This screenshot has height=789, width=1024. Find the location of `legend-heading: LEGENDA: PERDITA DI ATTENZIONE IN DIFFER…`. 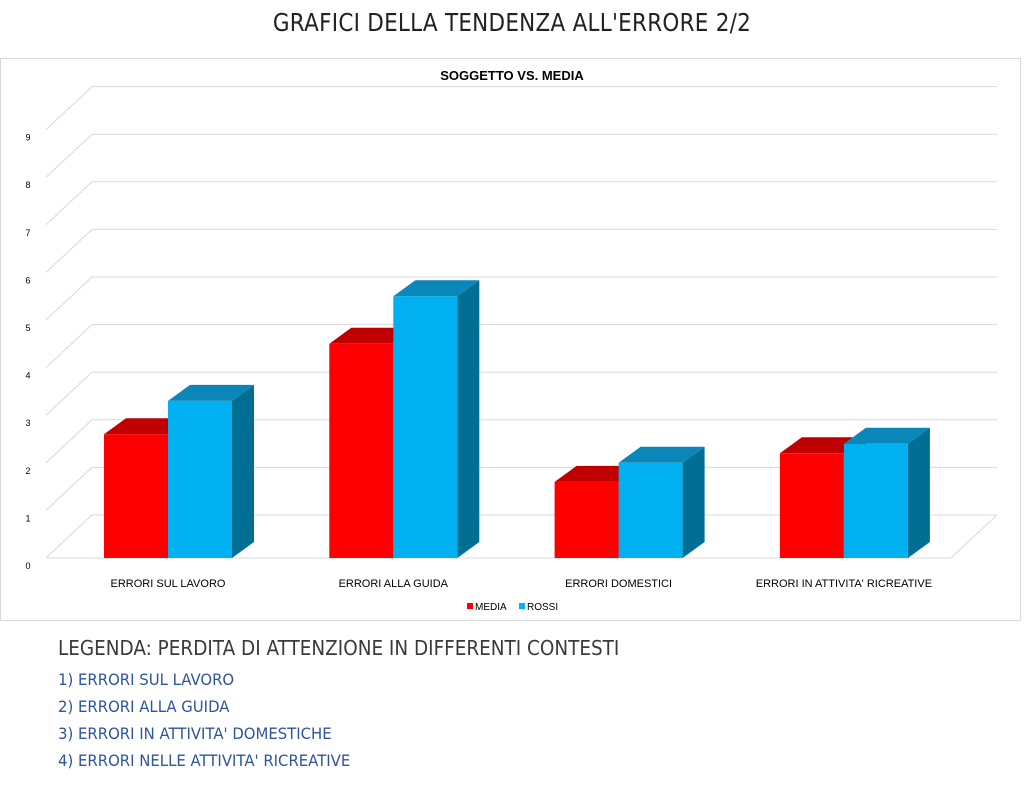

legend-heading: LEGENDA: PERDITA DI ATTENZIONE IN DIFFER… is located at coordinates (339, 648).